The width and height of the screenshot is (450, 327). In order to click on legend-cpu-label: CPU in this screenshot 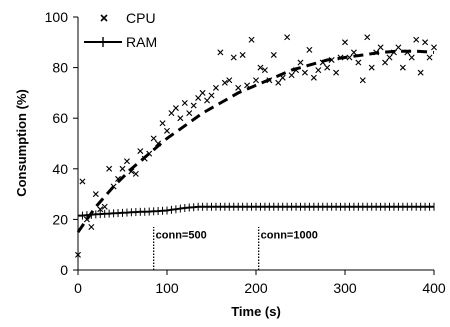, I will do `click(141, 18)`.